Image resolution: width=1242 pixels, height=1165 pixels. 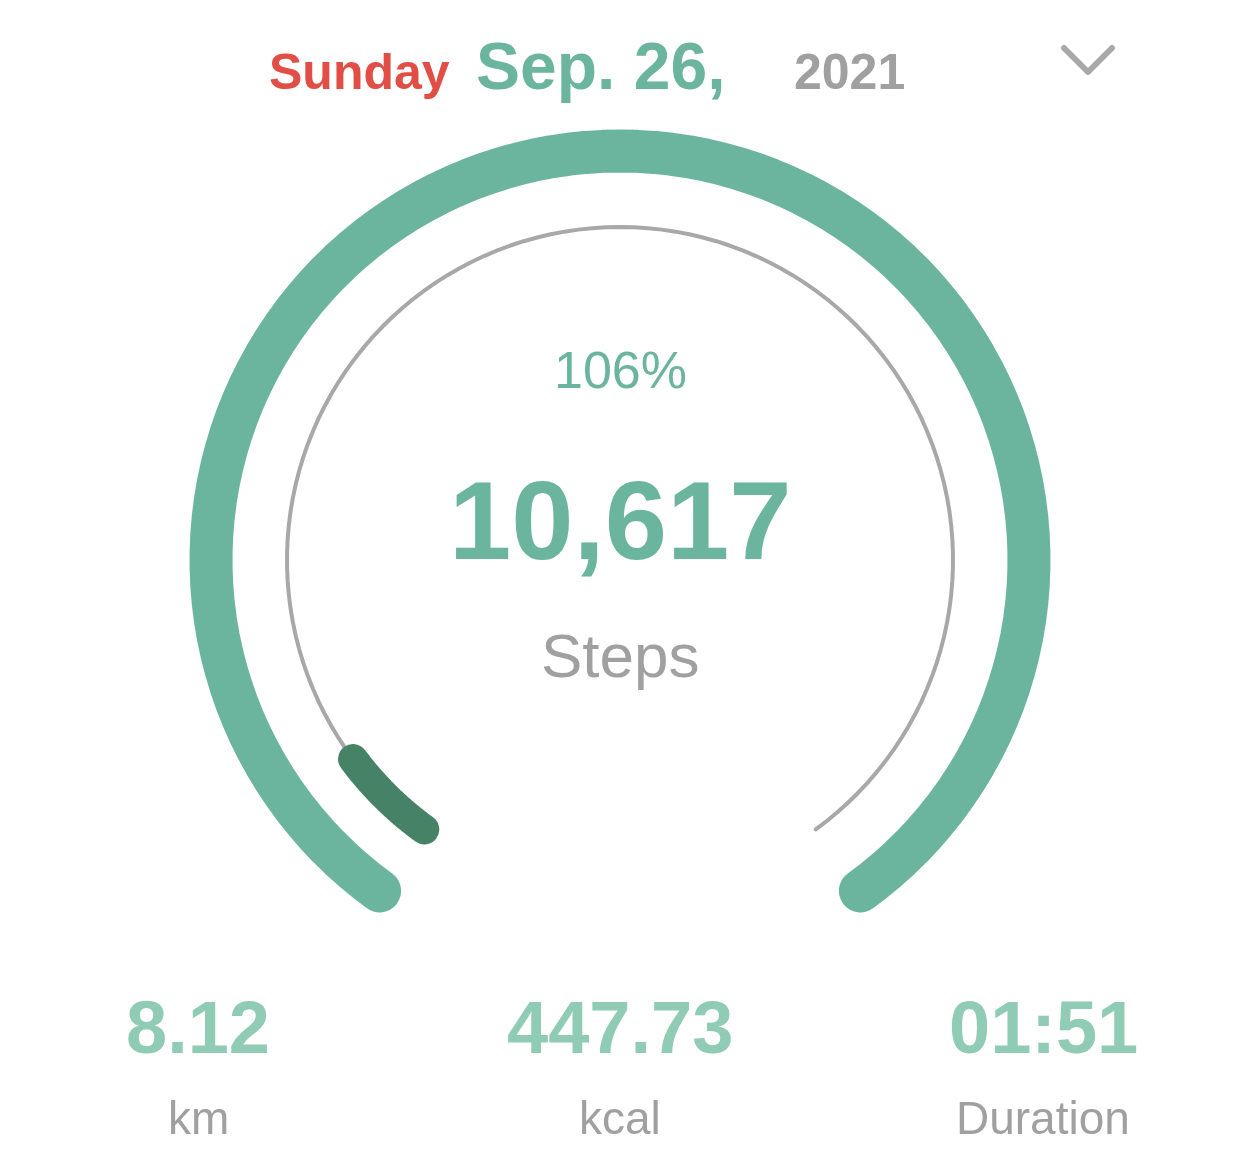 What do you see at coordinates (620, 655) in the screenshot?
I see `text: Steps` at bounding box center [620, 655].